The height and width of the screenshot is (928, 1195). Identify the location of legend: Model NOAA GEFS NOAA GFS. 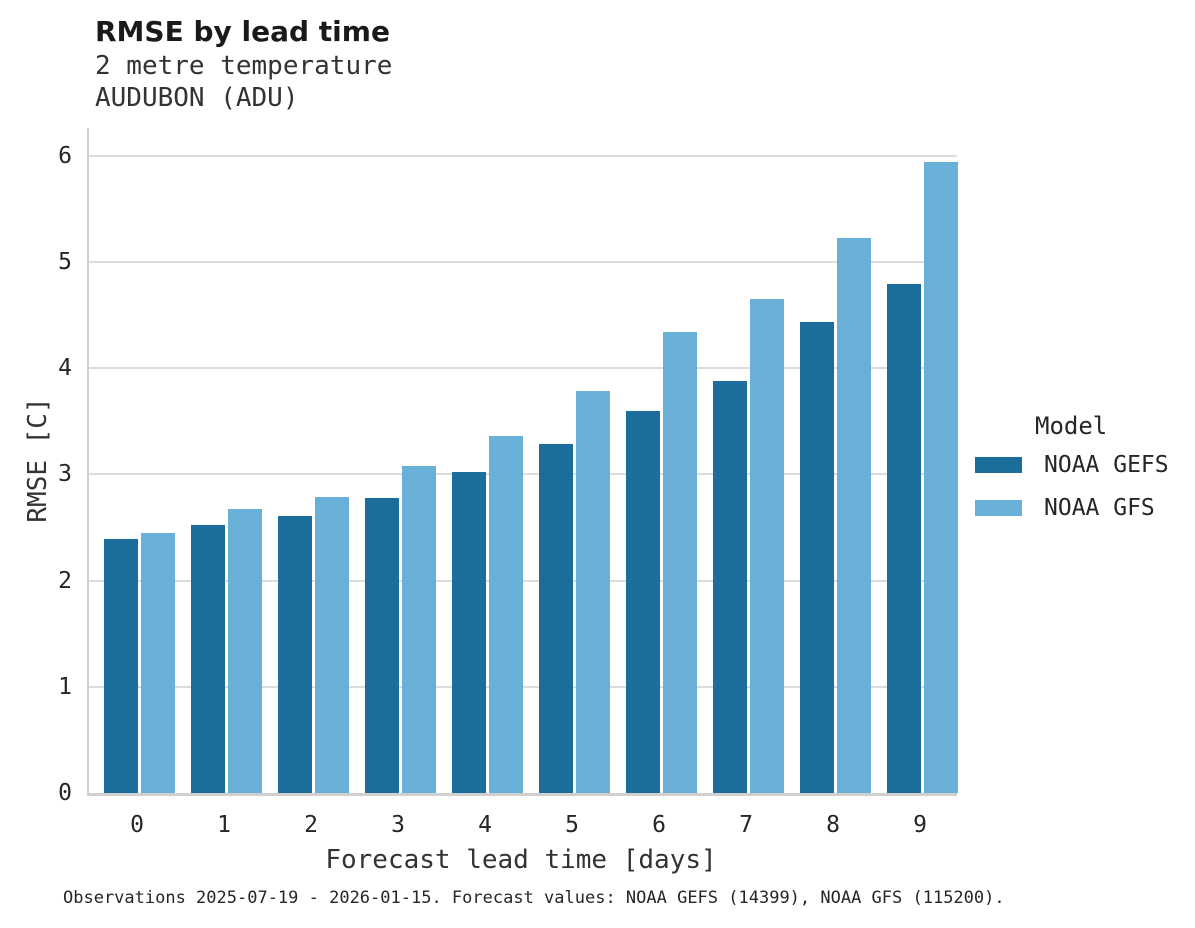
(1082, 475).